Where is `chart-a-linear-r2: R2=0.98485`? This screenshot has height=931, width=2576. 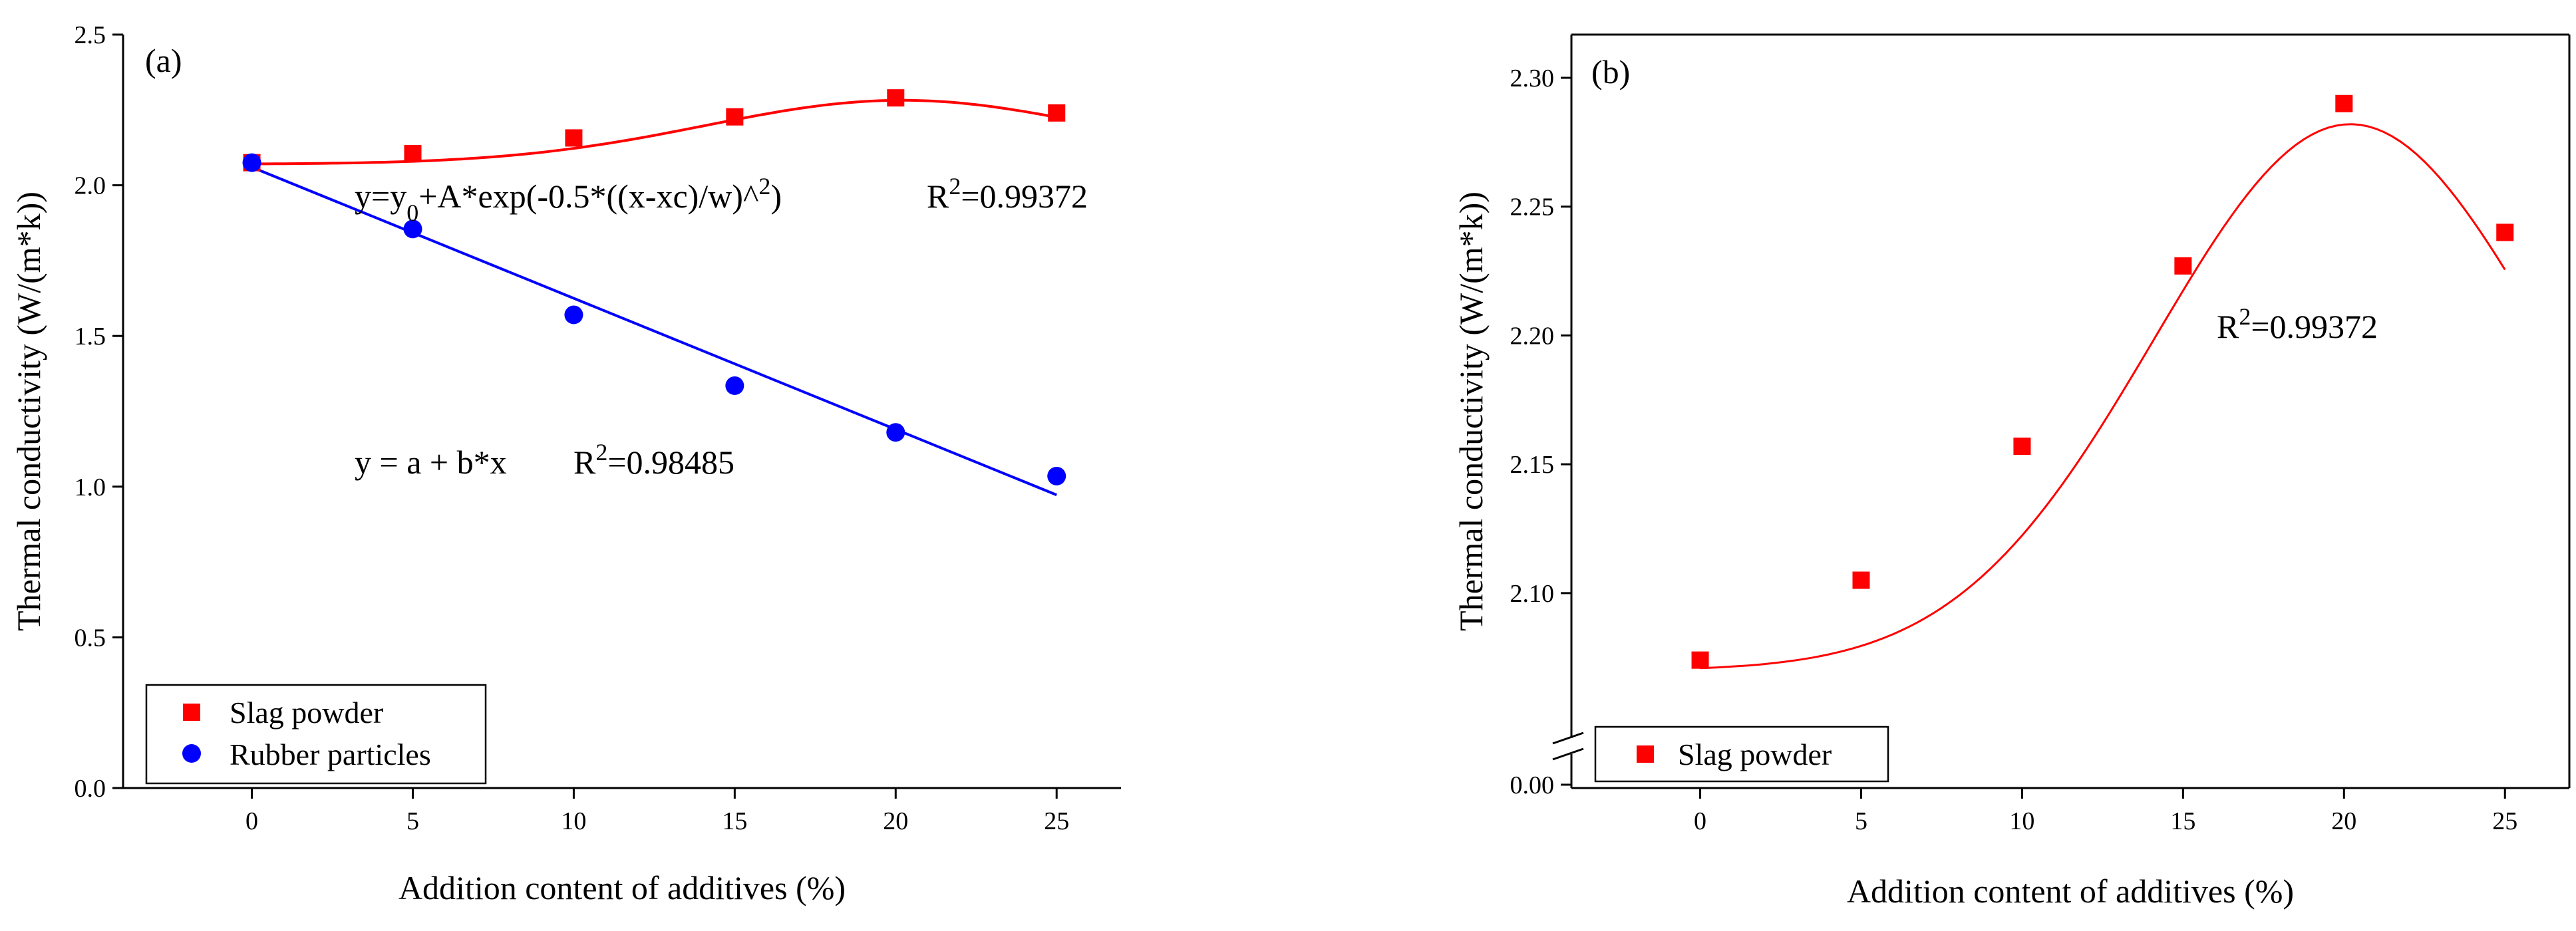 chart-a-linear-r2: R2=0.98485 is located at coordinates (653, 460).